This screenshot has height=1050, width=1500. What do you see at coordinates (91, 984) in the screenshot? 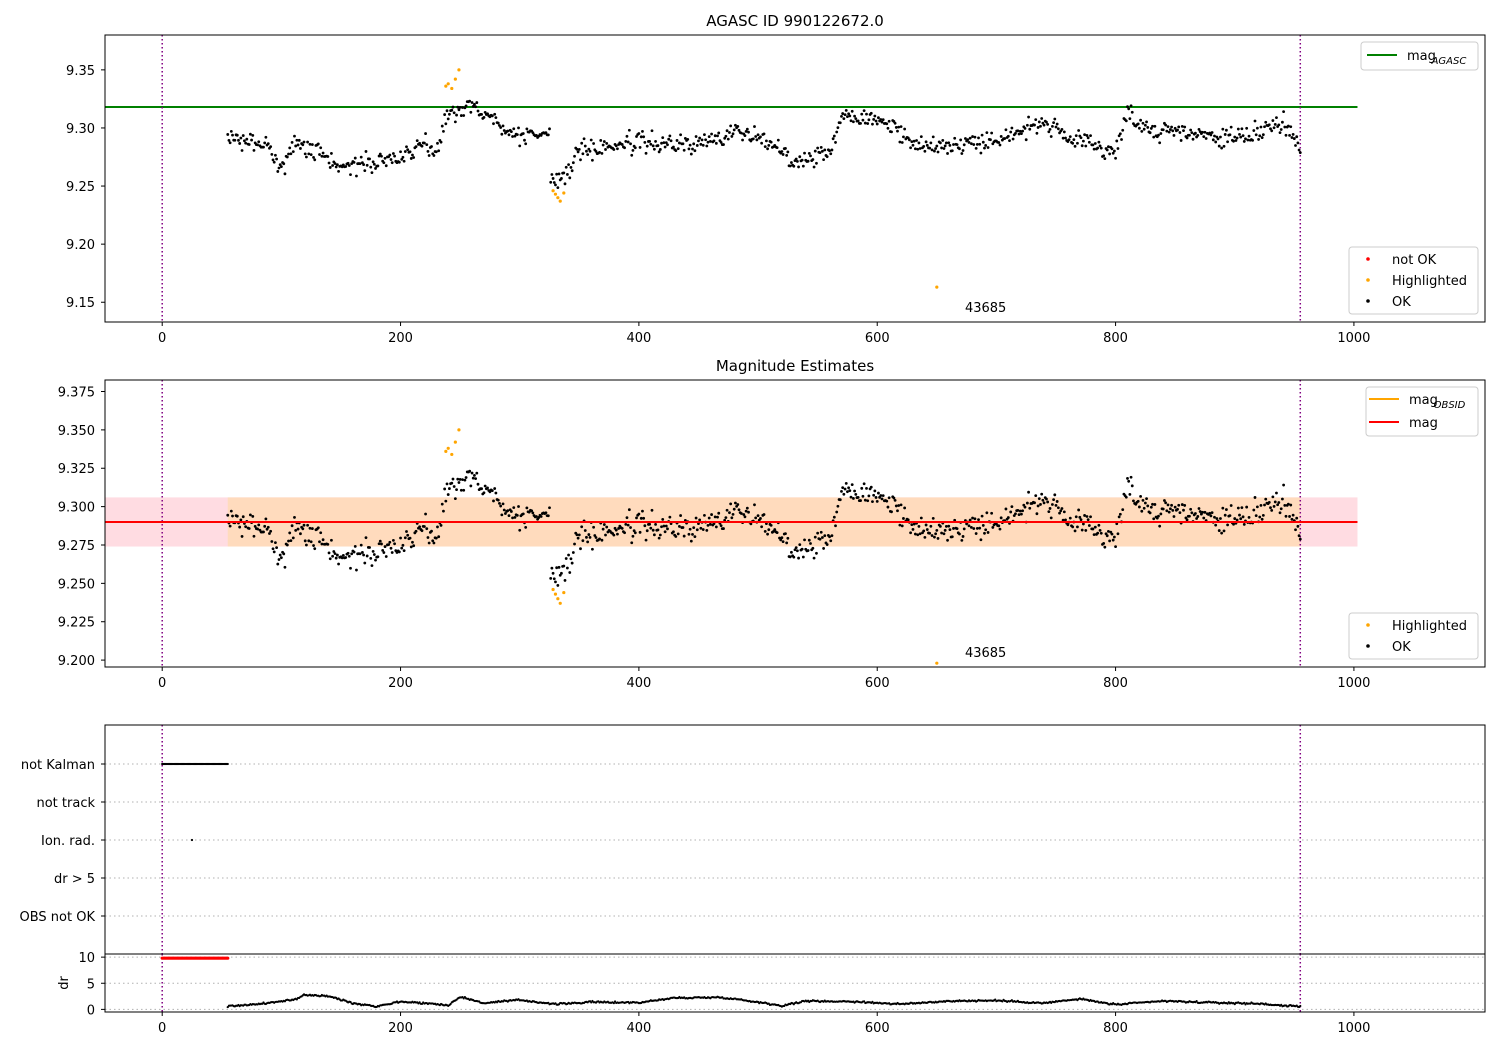
I see `y-tick-label: 5` at bounding box center [91, 984].